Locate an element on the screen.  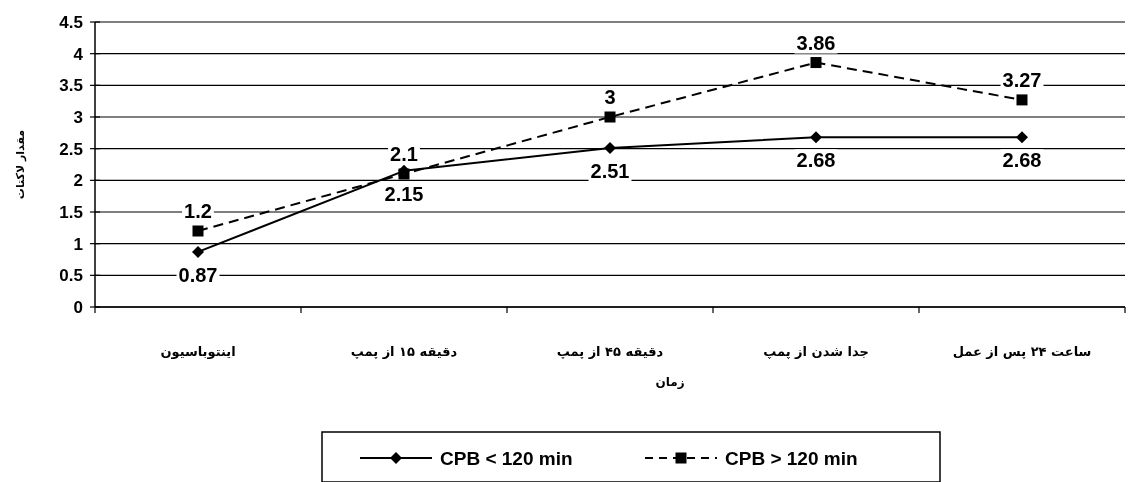
y-tick-label: 4 is located at coordinates (78, 54).